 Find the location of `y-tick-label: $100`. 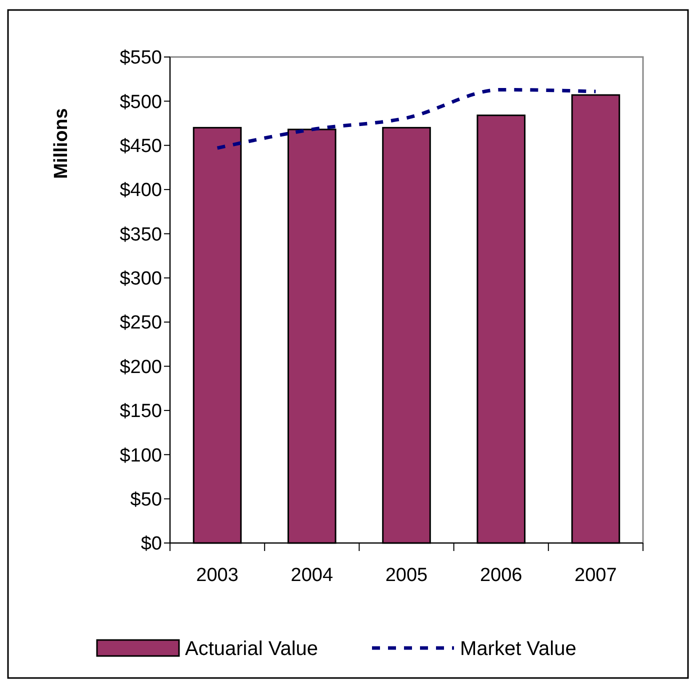

y-tick-label: $100 is located at coordinates (141, 455).